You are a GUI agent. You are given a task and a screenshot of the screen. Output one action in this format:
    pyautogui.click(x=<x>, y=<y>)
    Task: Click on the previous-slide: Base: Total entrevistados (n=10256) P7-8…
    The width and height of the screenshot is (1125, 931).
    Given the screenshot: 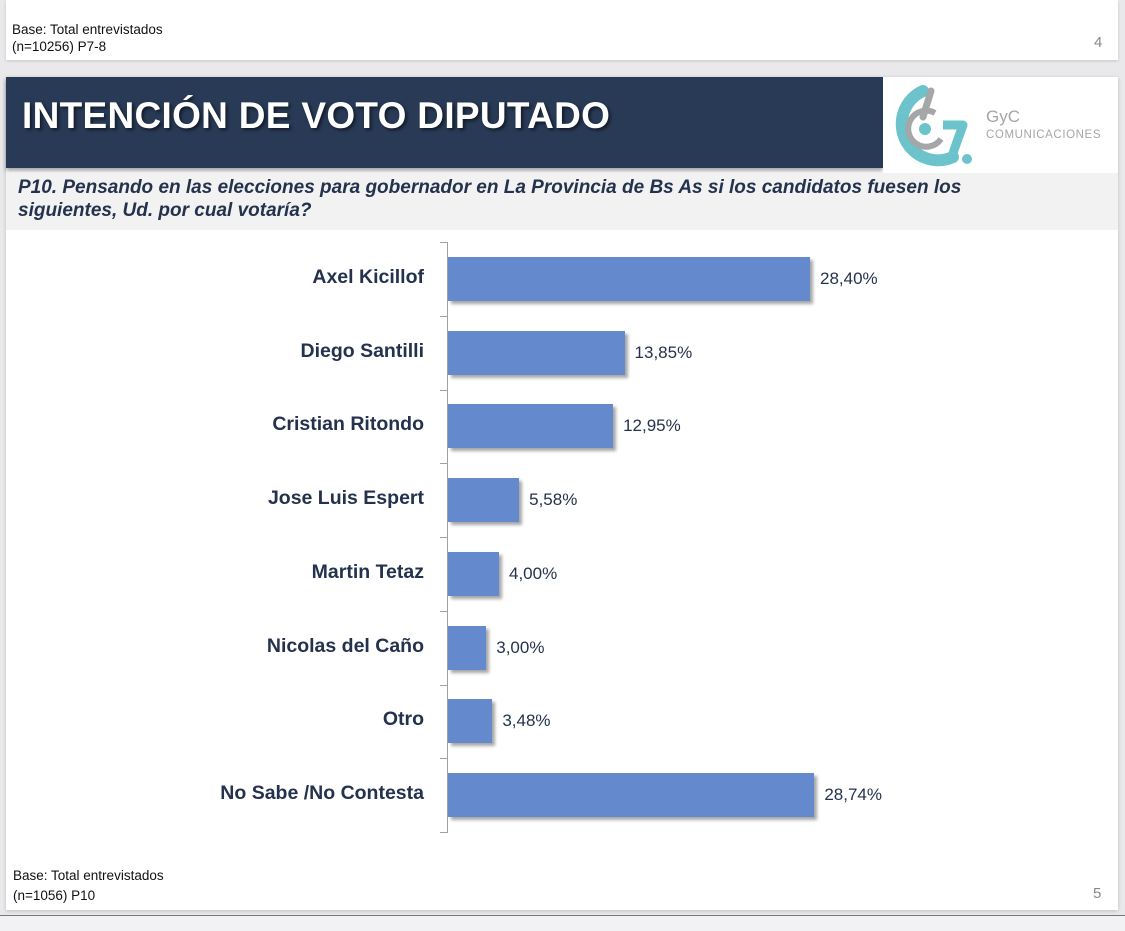 What is the action you would take?
    pyautogui.click(x=562, y=30)
    